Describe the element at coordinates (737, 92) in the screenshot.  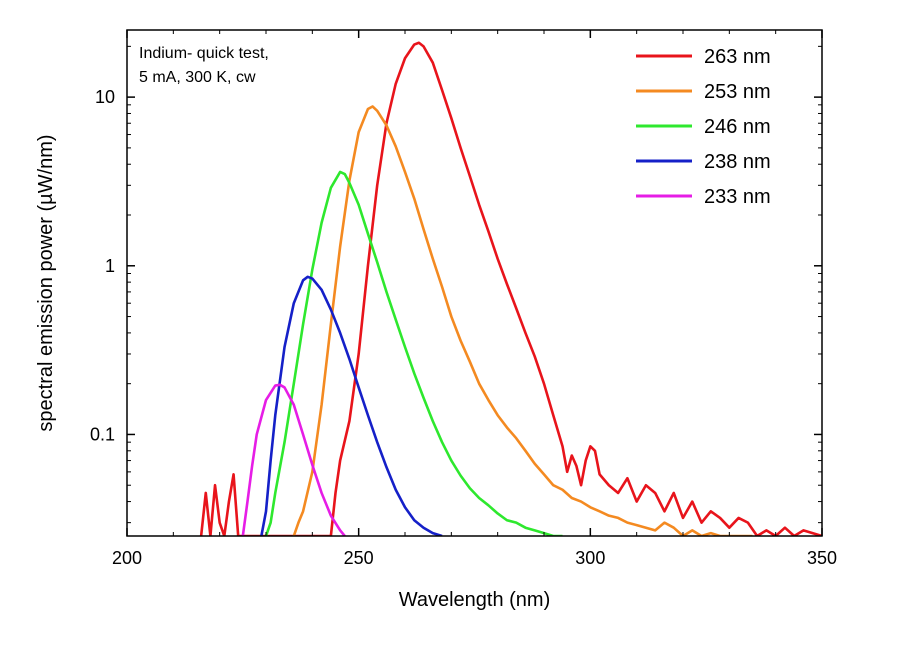
I see `legend-label: 253 nm` at that location.